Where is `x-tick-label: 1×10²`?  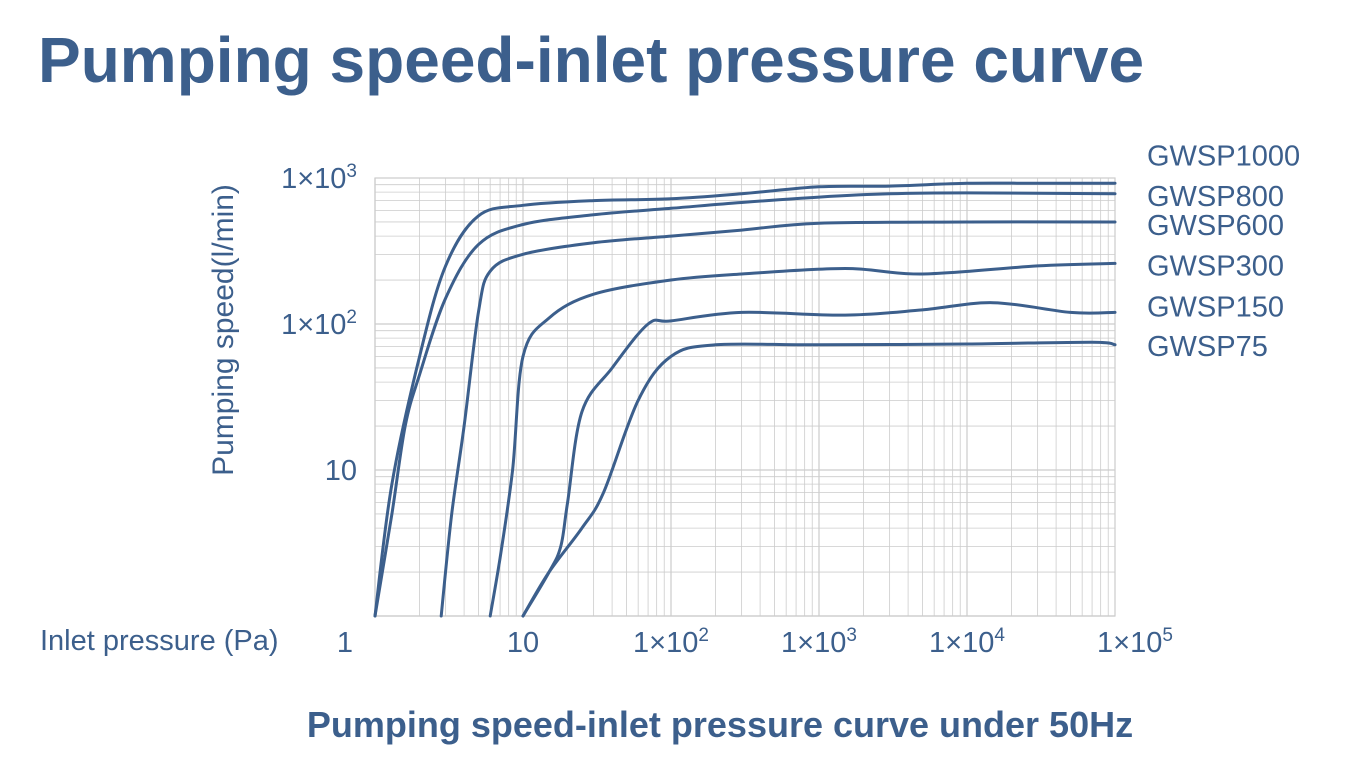 x-tick-label: 1×10² is located at coordinates (671, 642).